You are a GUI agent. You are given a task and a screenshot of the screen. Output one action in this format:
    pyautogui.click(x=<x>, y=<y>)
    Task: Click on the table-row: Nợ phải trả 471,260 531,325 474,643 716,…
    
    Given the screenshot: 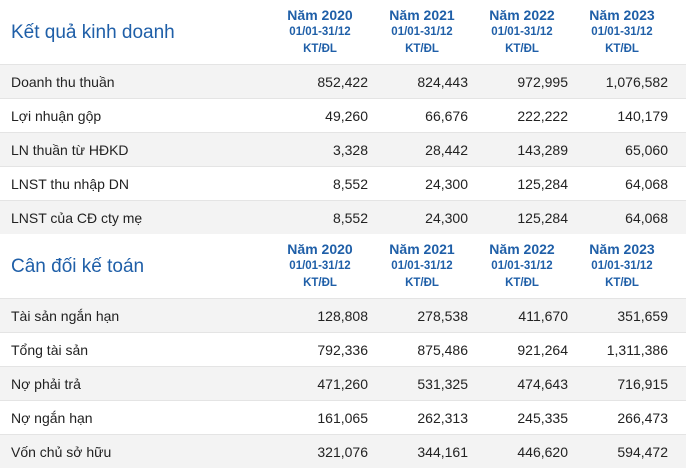 What is the action you would take?
    pyautogui.click(x=343, y=383)
    